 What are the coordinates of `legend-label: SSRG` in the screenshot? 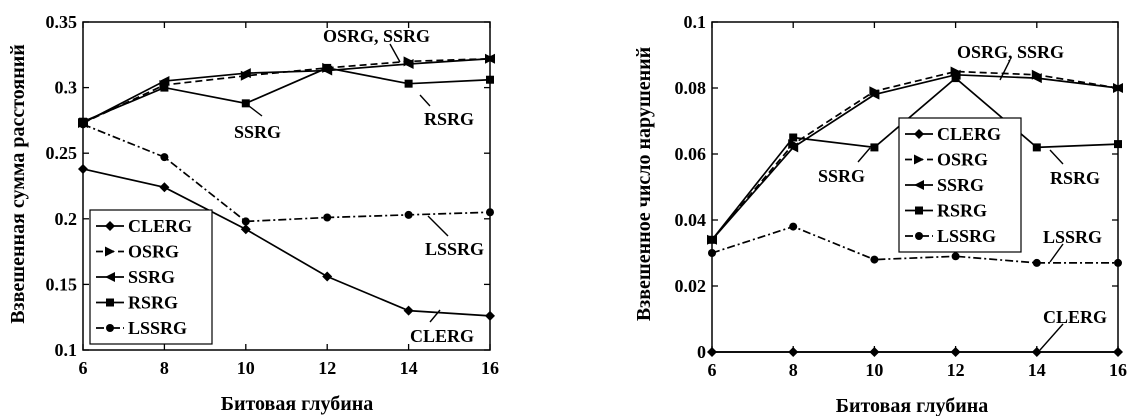 It's located at (960, 185).